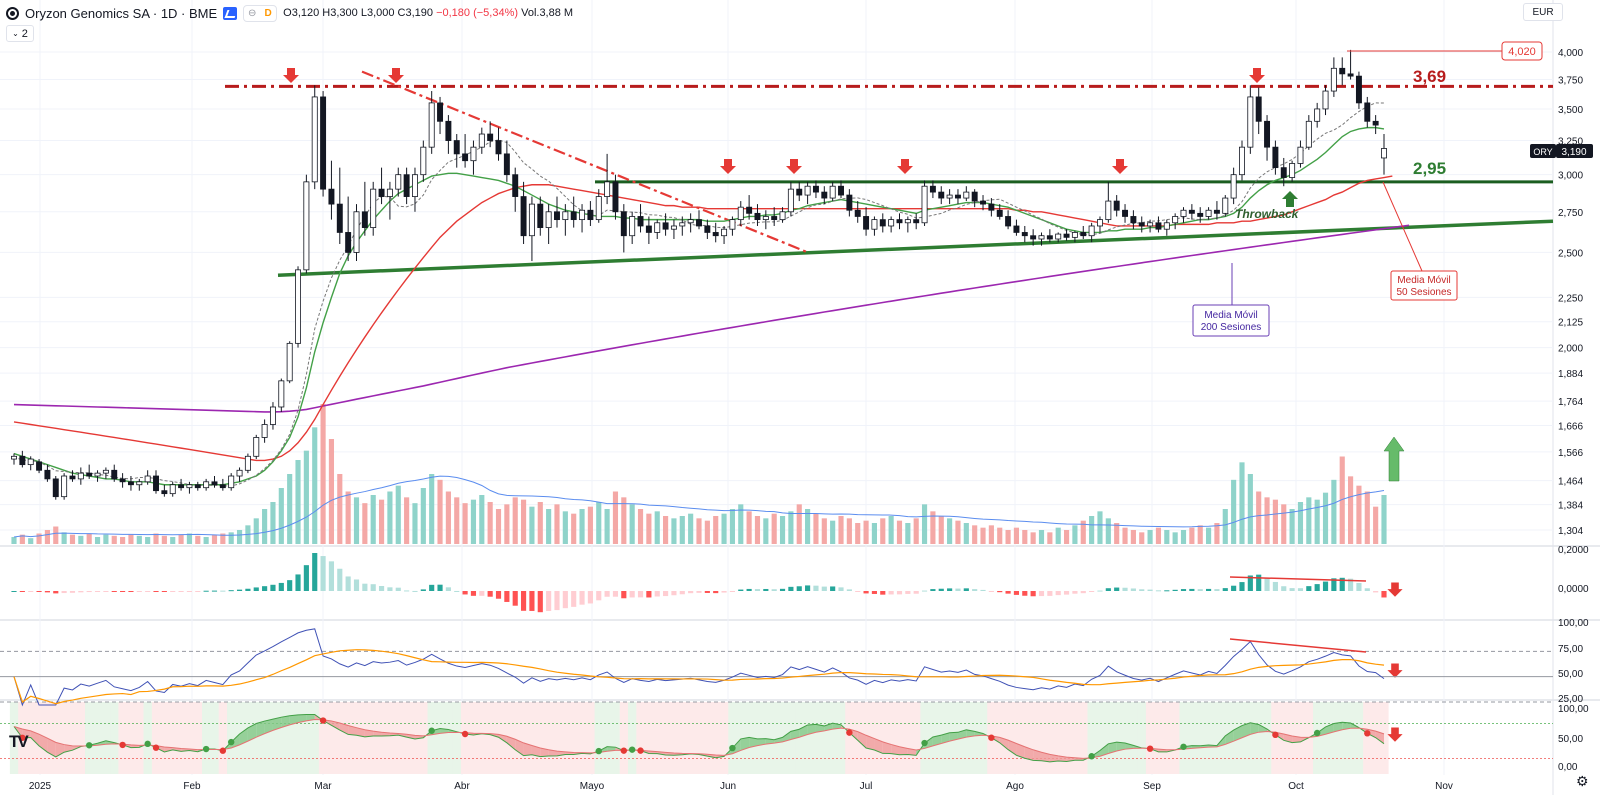 The height and width of the screenshot is (795, 1600). Describe the element at coordinates (1231, 327) in the screenshot. I see `ma200-label-line2: 200 Sesiones` at that location.